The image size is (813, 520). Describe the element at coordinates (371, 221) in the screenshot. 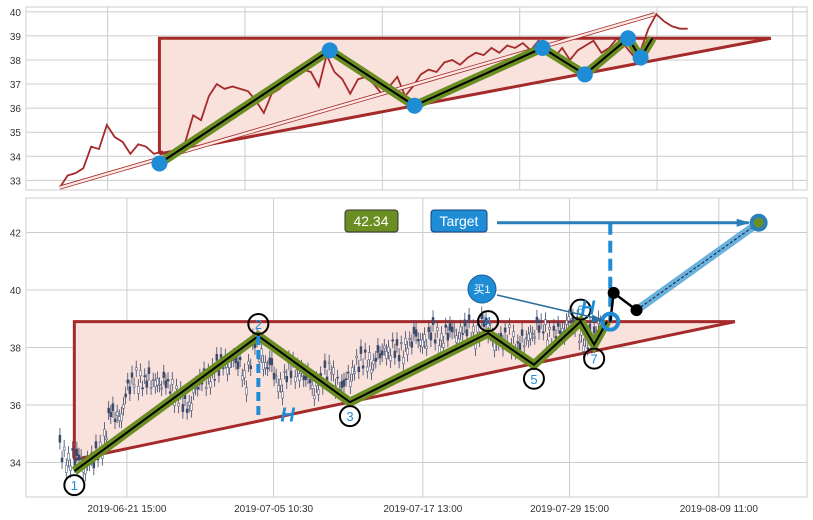

I see `target-value-box` at that location.